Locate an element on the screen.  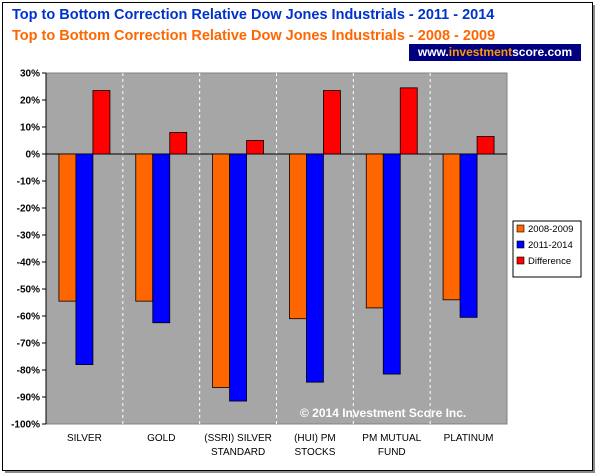
y-tick-label: 30% is located at coordinates (30, 74).